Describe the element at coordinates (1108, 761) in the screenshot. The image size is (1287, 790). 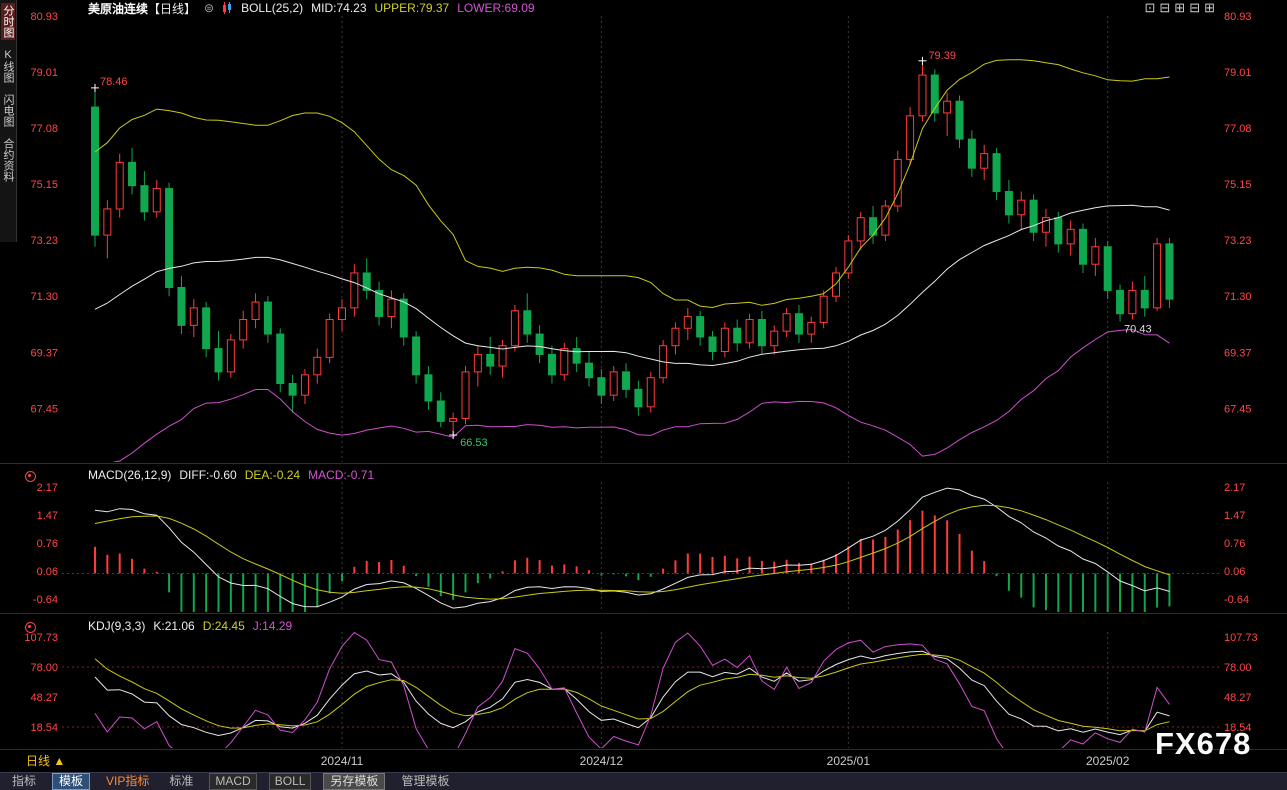
I see `svg-text: 2025/02` at that location.